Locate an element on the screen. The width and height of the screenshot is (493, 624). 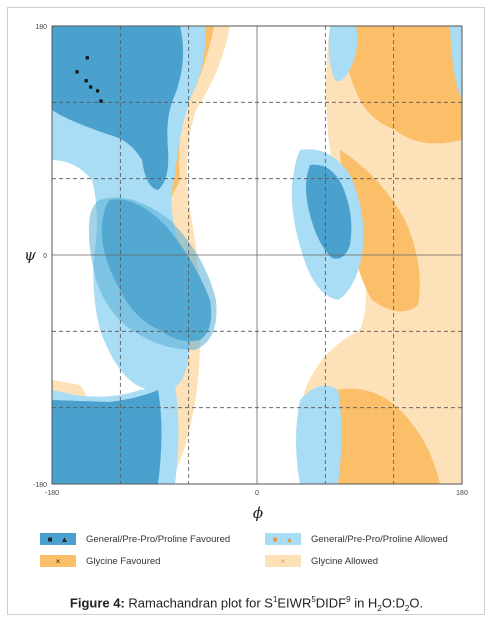
legend-item-glycine-allowed: × Glycine Allowed is located at coordinates (321, 561).